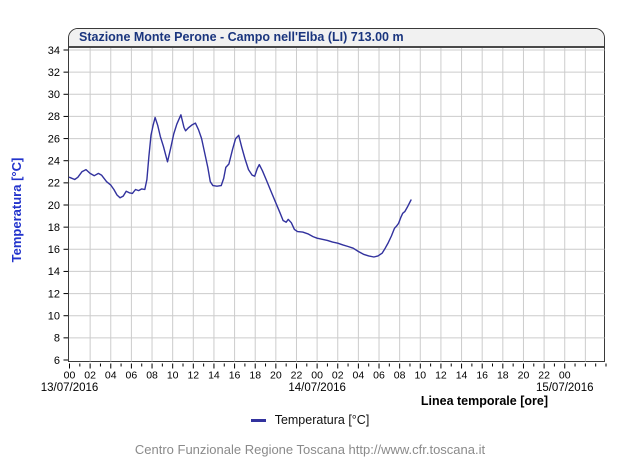 This screenshot has height=465, width=620. What do you see at coordinates (16, 210) in the screenshot?
I see `y-axis-title: Temperatura [°C]` at bounding box center [16, 210].